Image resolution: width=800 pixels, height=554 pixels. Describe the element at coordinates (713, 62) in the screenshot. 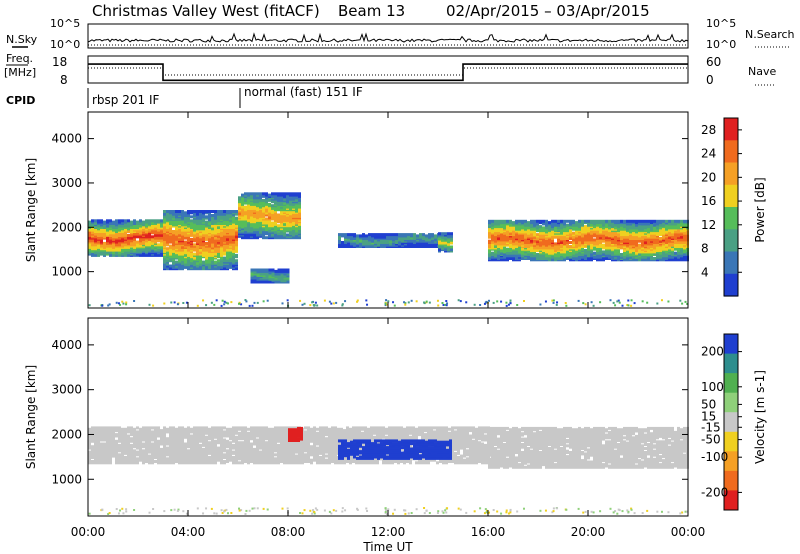

I see `freq-right-tick-top: 60` at that location.